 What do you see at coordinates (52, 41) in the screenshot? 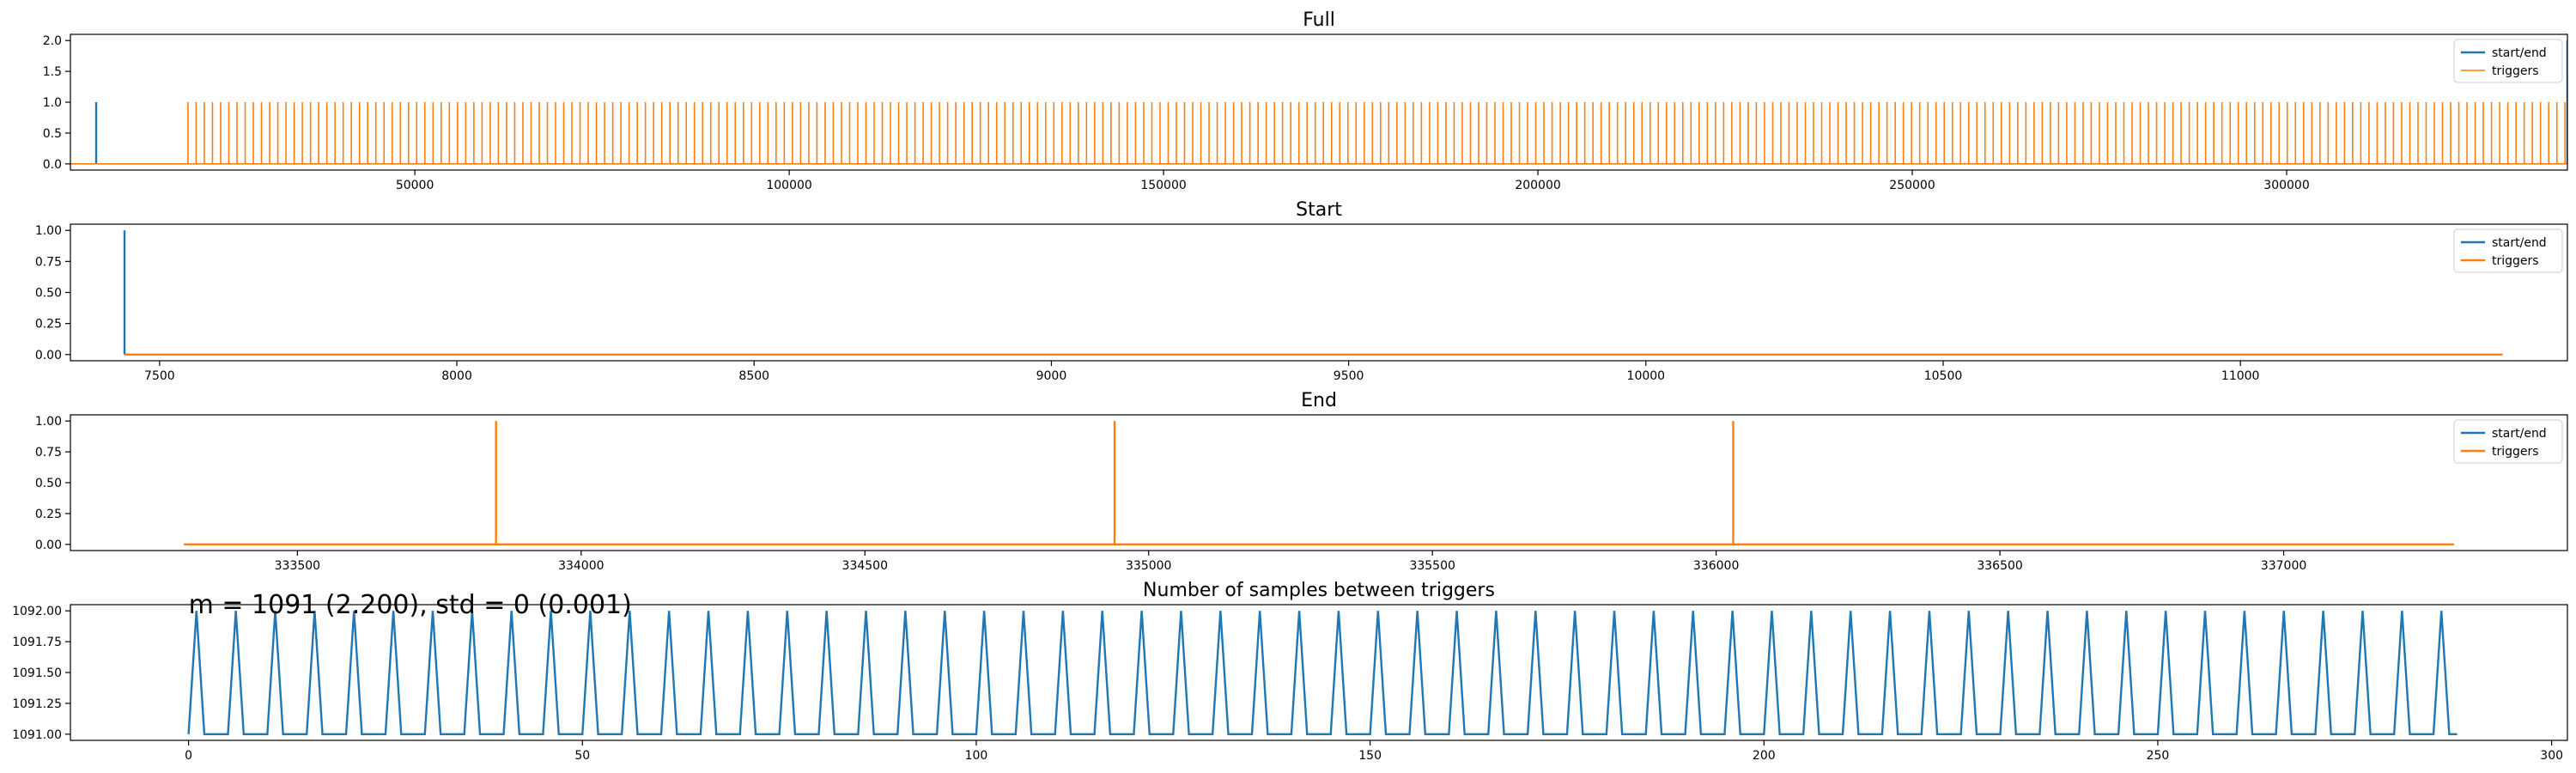
I see `full-y-tick-label: 2.0` at bounding box center [52, 41].